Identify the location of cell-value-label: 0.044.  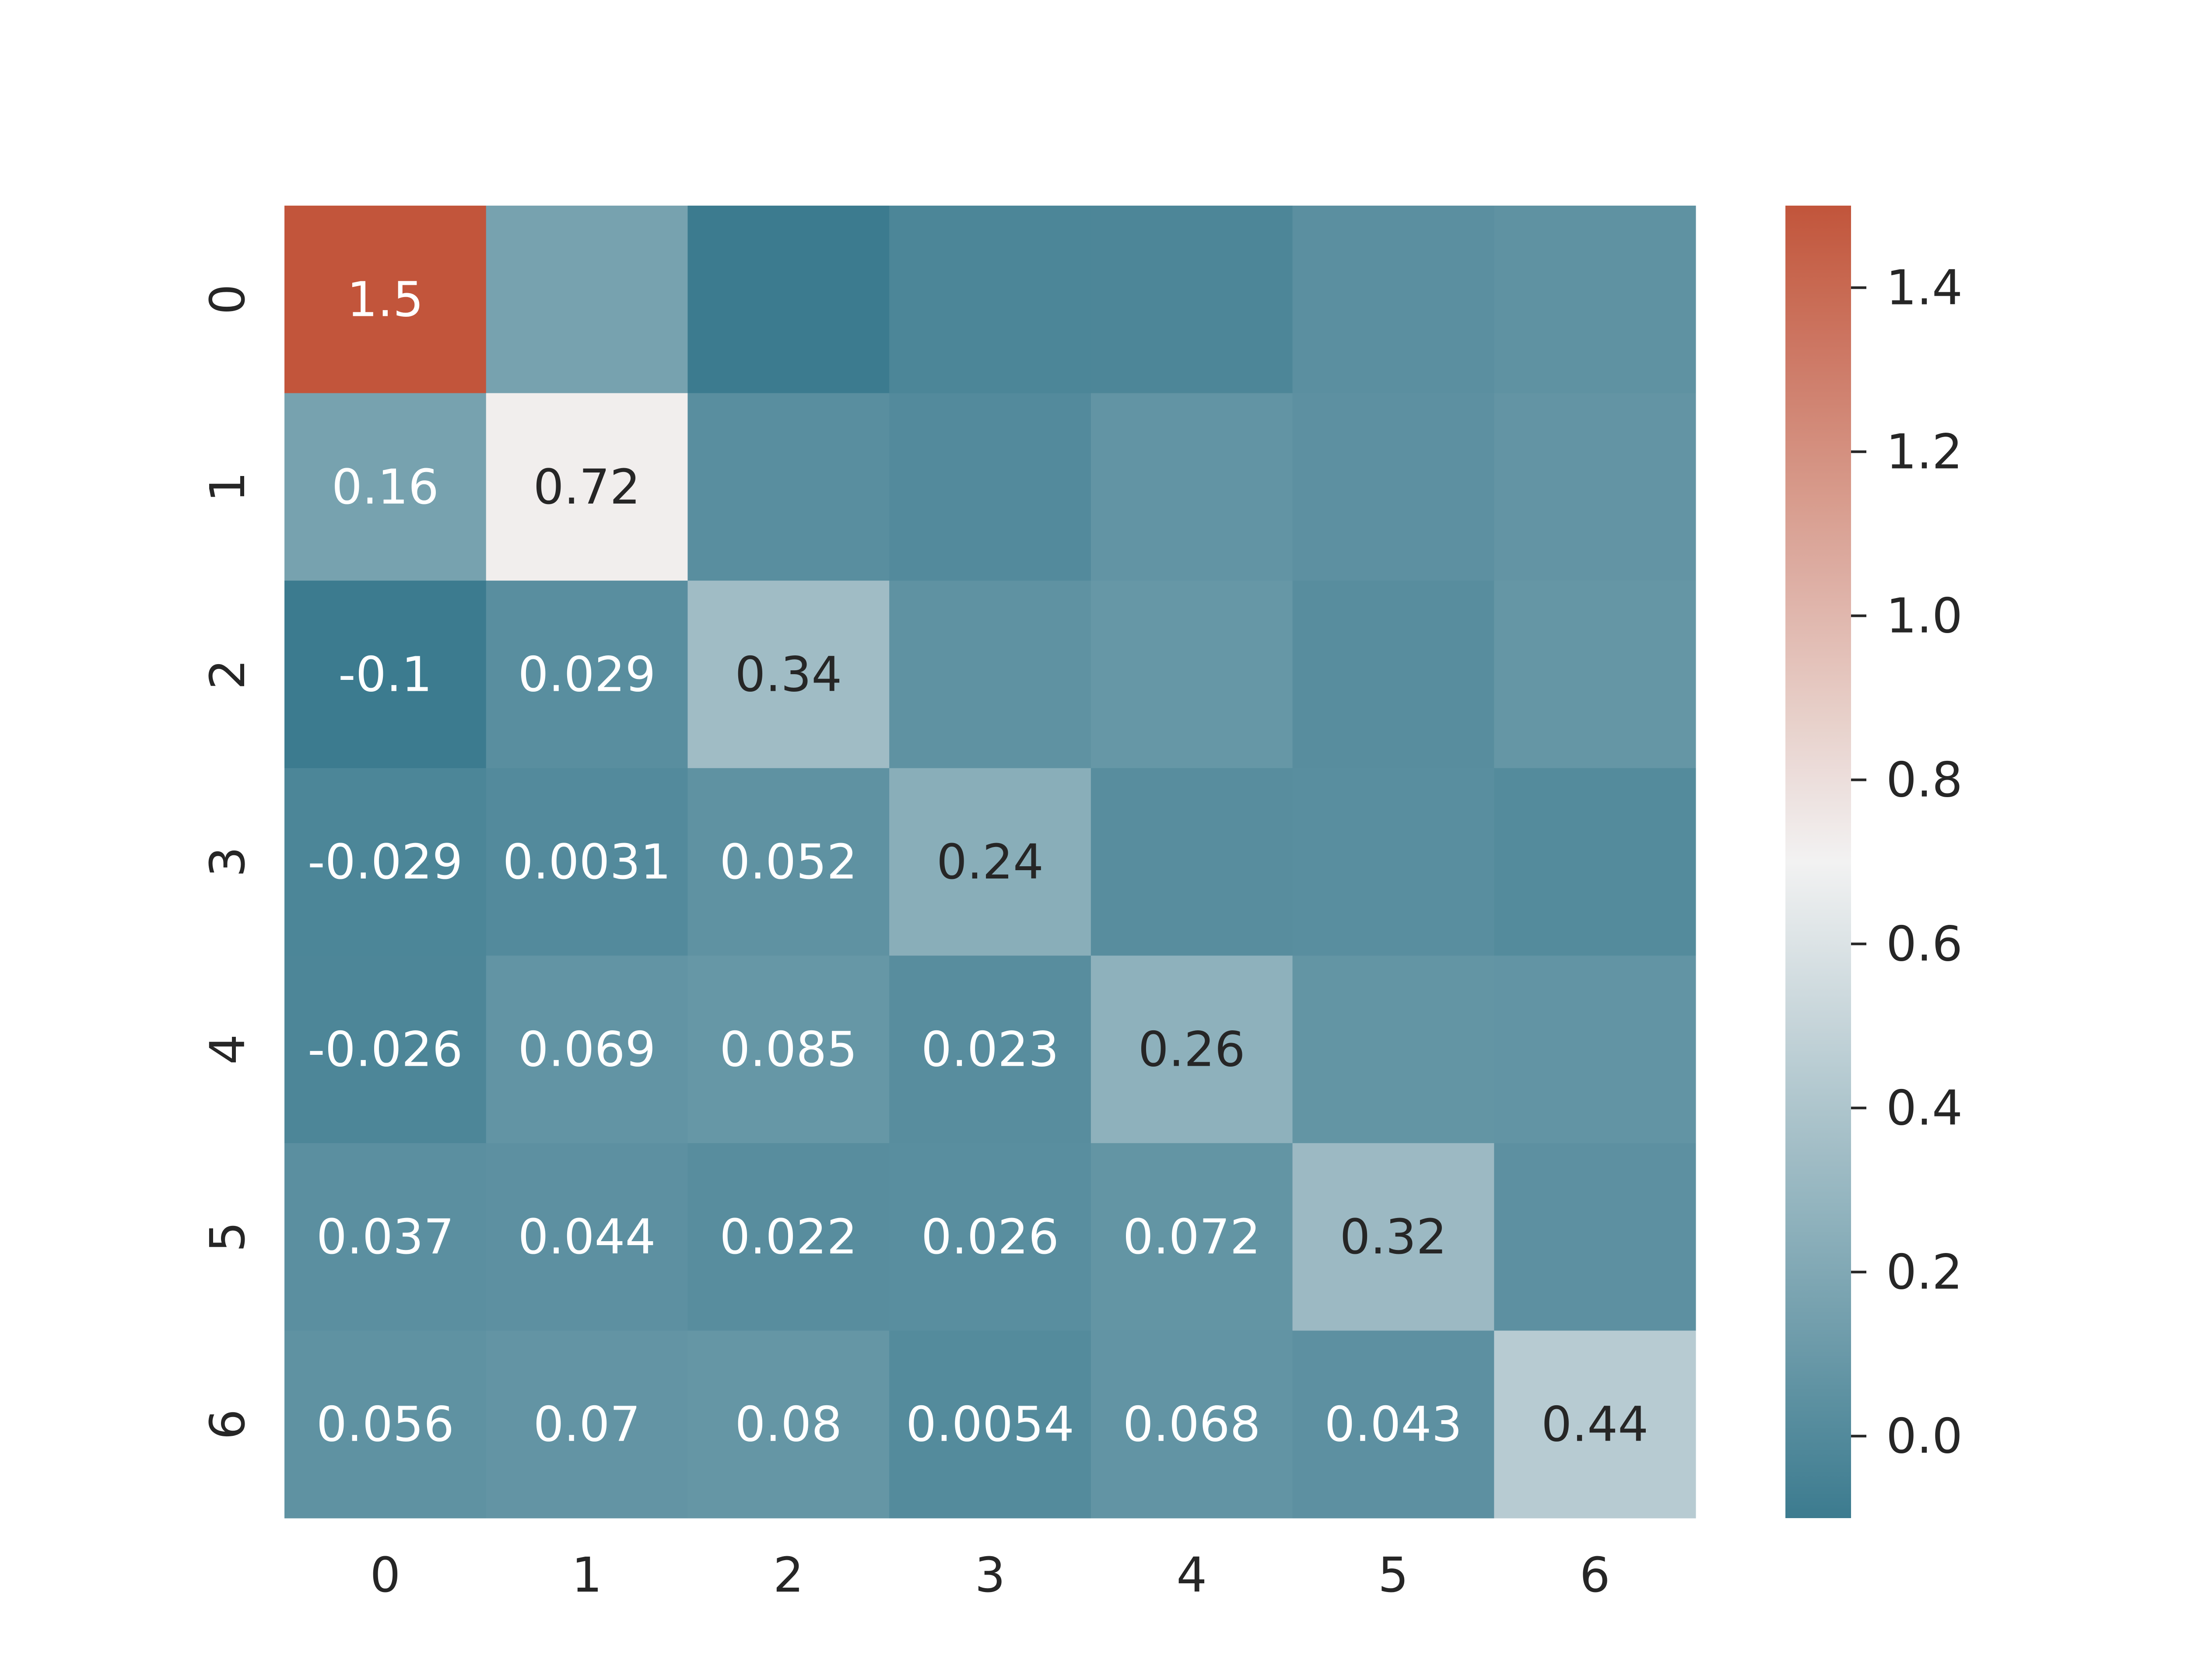
(587, 1237).